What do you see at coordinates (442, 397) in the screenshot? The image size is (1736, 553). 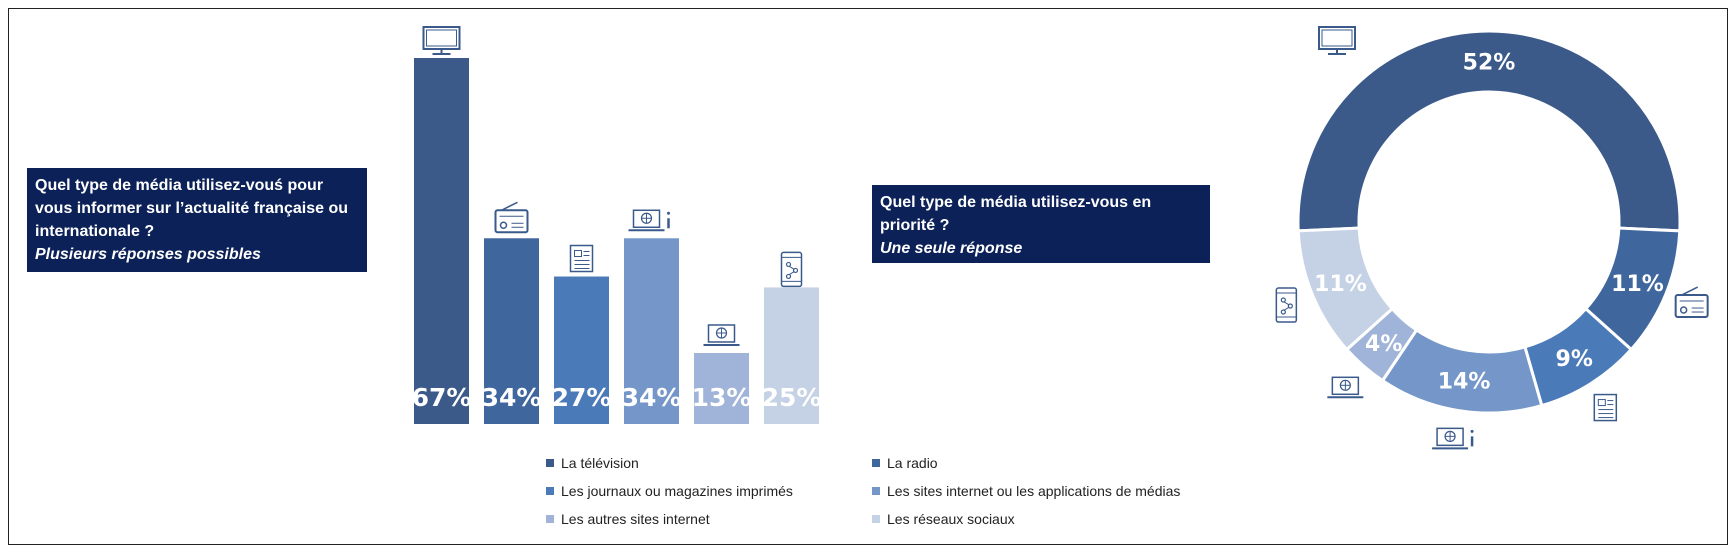 I see `bar-value-label: 67%` at bounding box center [442, 397].